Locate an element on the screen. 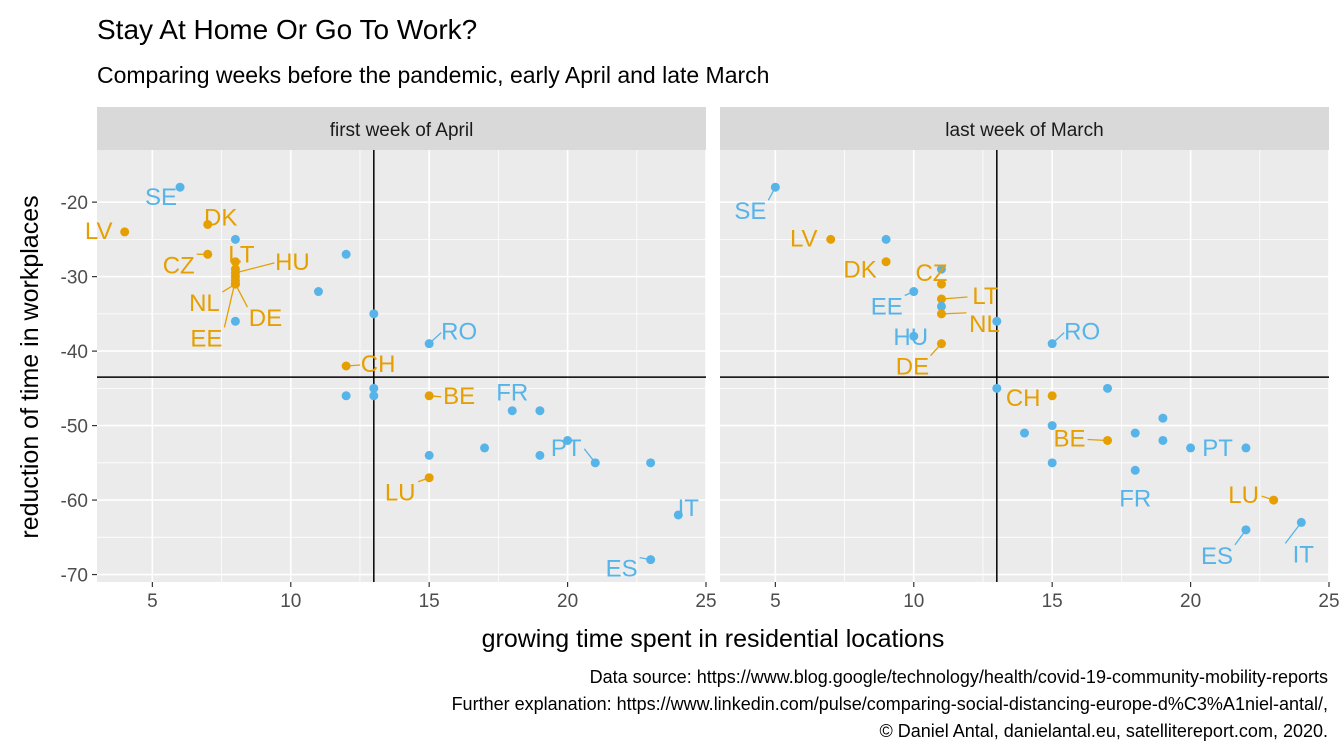  point-label: CZ is located at coordinates (179, 265).